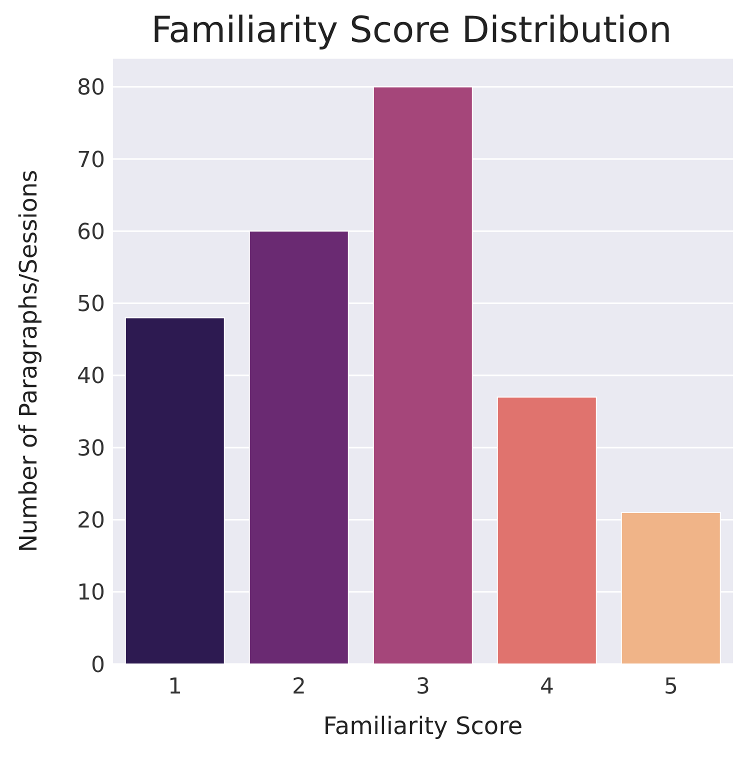  I want to click on y-tick-label: 10, so click(91, 593).